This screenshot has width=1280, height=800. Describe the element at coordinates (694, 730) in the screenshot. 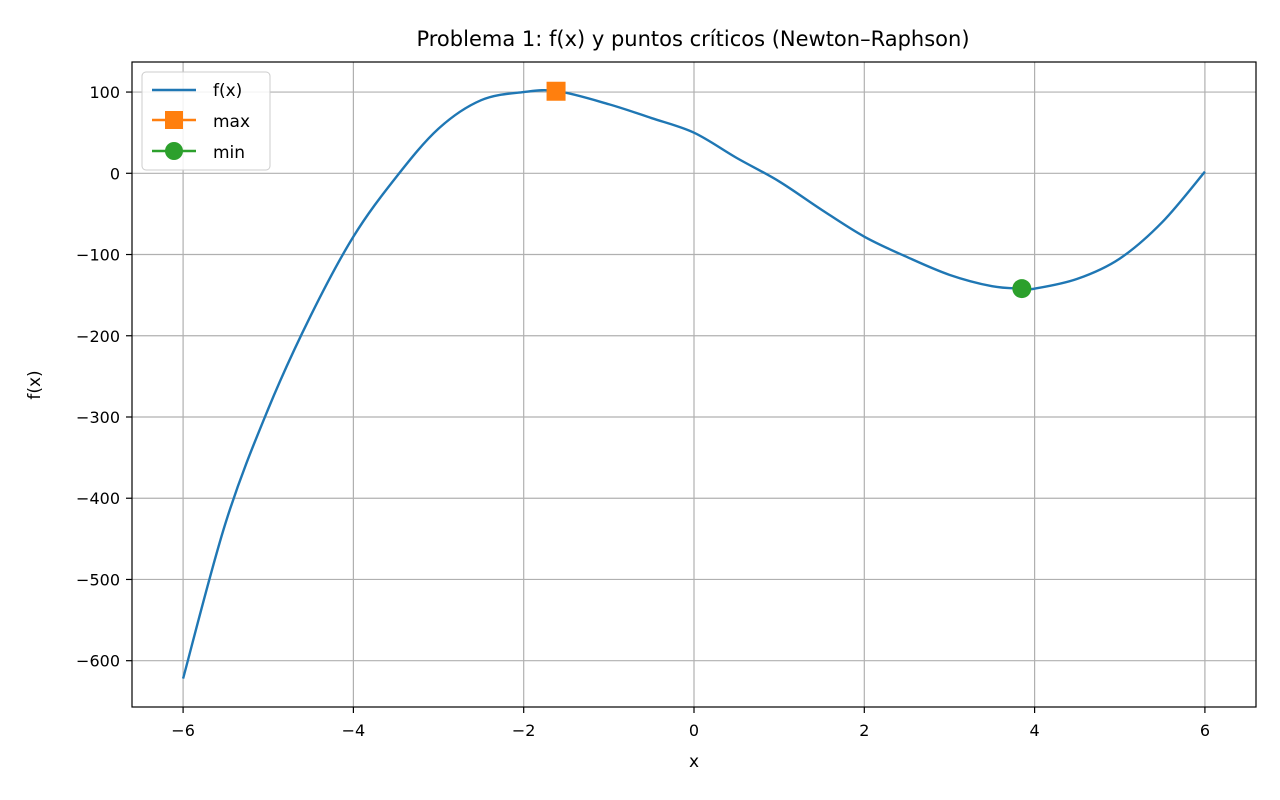

I see `x-tick-label: 0` at that location.